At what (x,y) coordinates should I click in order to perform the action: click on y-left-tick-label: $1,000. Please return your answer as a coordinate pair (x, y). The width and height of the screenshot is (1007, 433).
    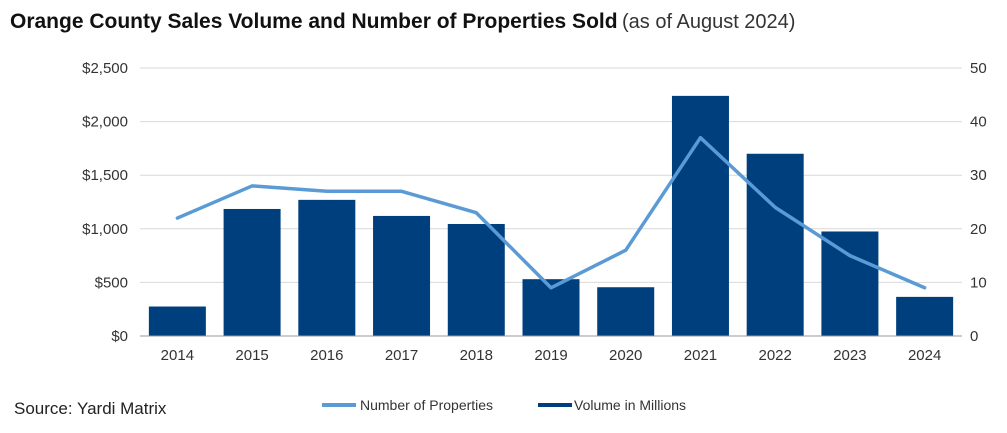
    Looking at the image, I should click on (105, 229).